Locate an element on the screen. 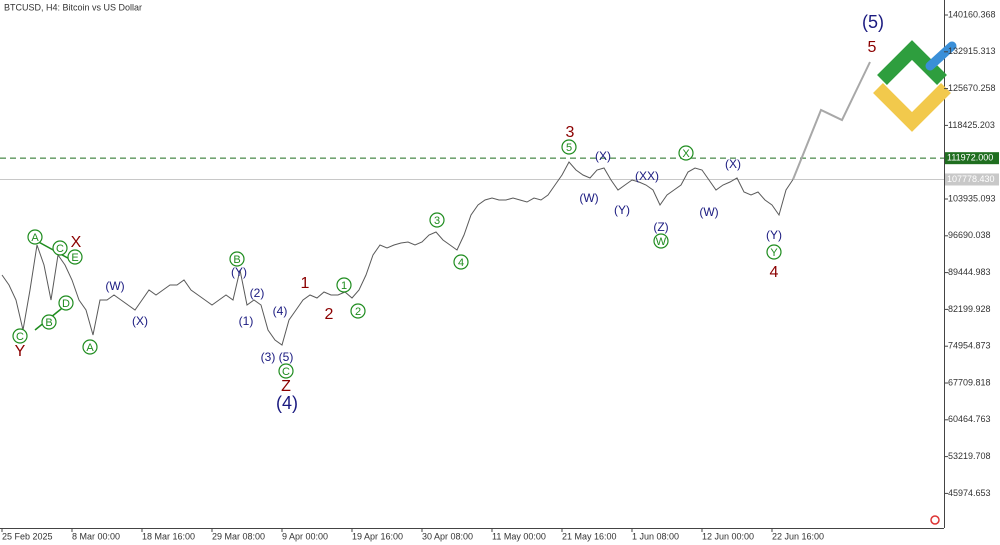 This screenshot has width=1000, height=545. wave-label: E is located at coordinates (74, 258).